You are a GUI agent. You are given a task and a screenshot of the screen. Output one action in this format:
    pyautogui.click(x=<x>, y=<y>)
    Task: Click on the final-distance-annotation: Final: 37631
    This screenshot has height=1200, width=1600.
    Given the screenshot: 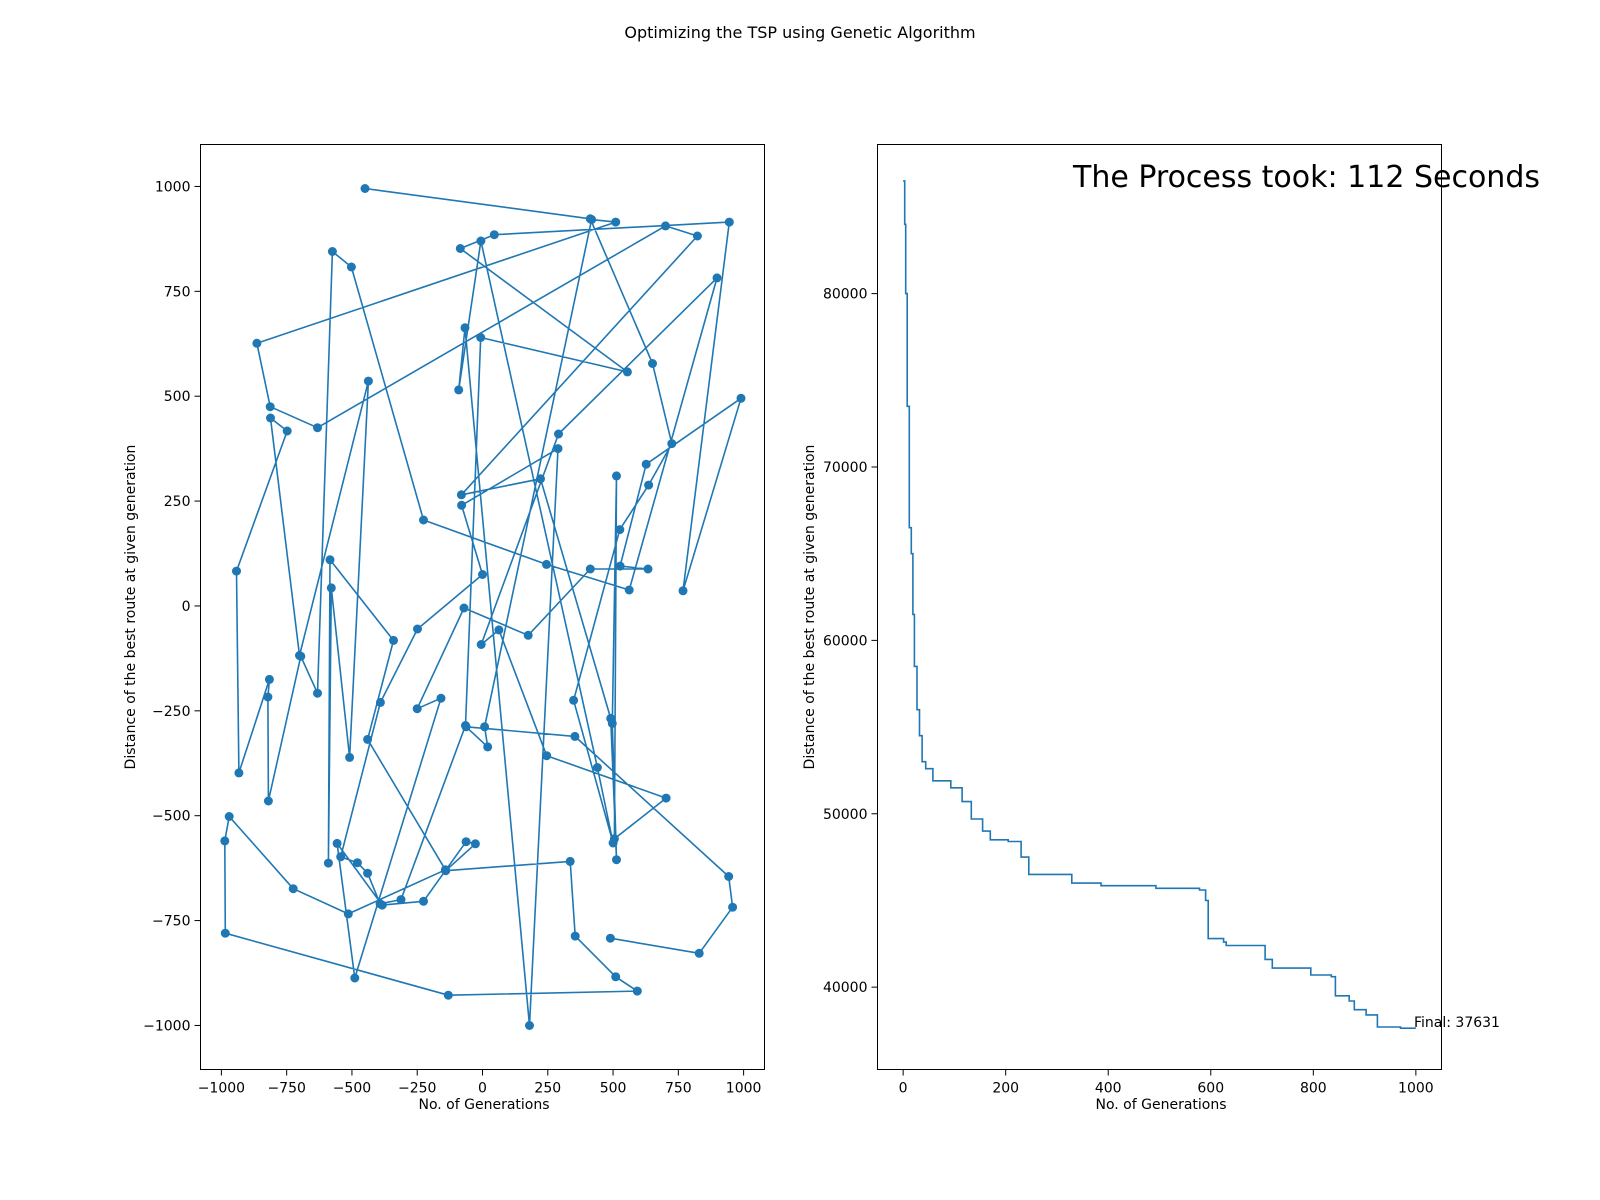 What is the action you would take?
    pyautogui.click(x=1457, y=1023)
    